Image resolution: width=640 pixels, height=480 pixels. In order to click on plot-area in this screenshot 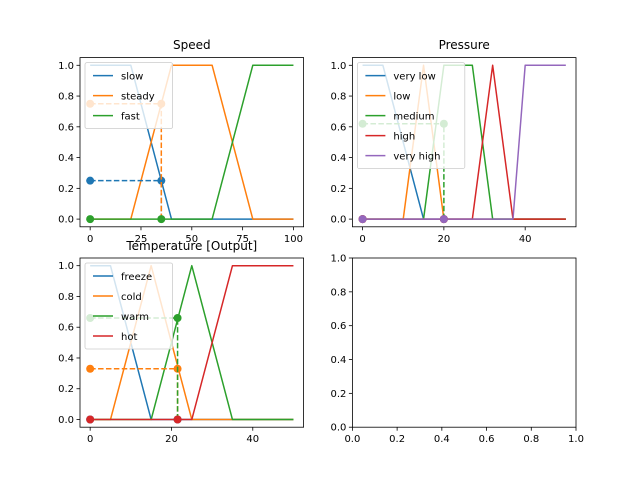, I will do `click(464, 343)`.